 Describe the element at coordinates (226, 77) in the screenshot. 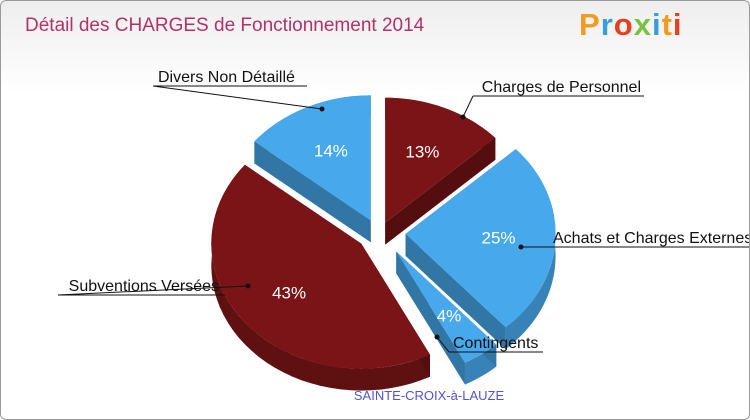

I see `slice-category-label: Divers Non Détaillé` at that location.